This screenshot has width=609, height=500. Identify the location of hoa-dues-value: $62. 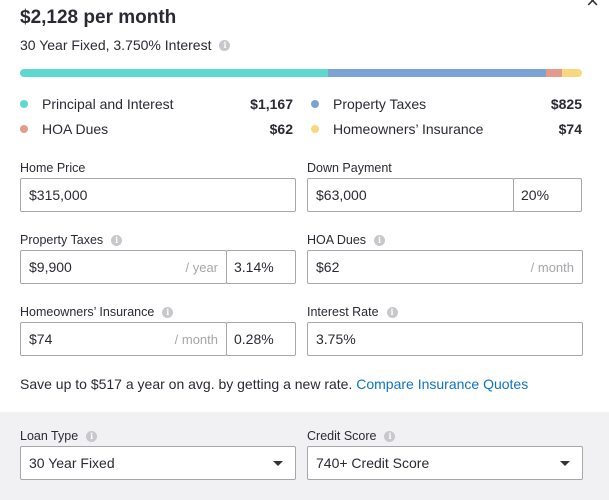
(328, 267).